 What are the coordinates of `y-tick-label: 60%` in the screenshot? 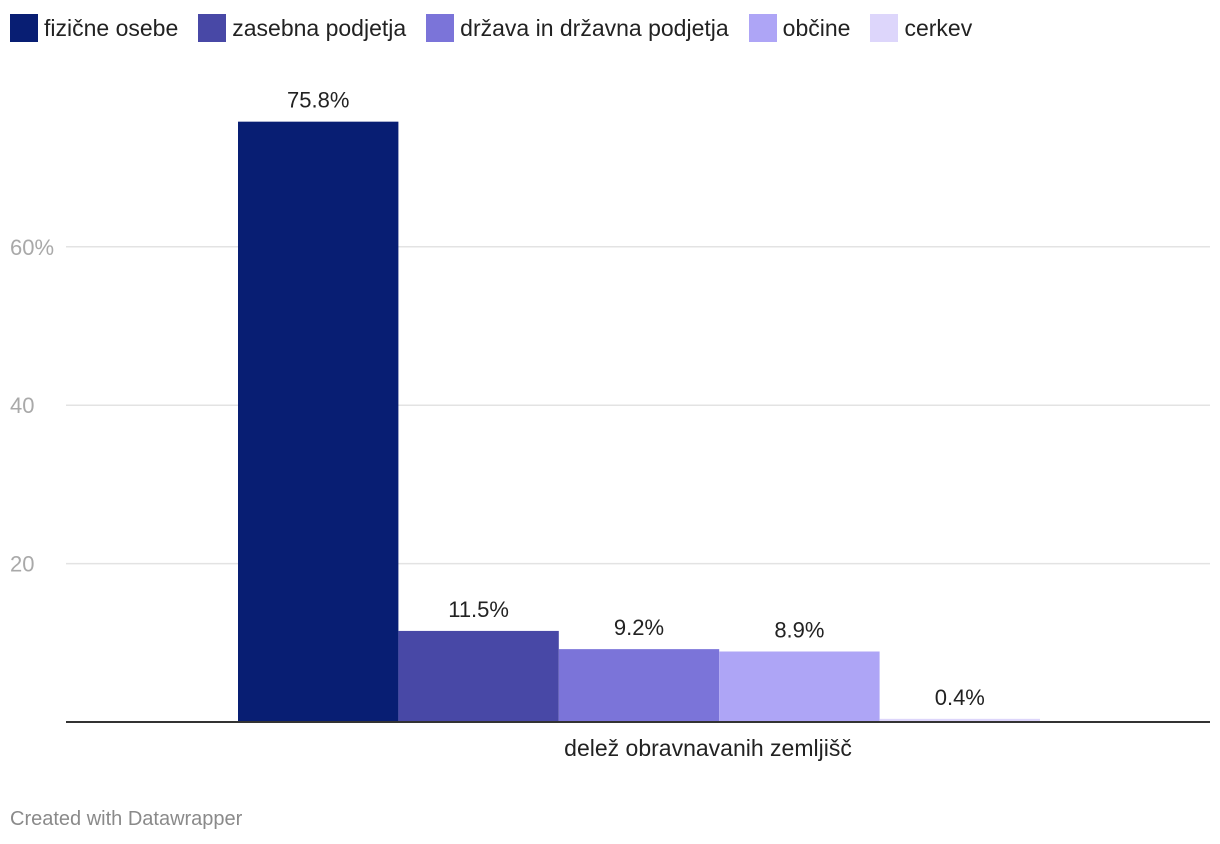 It's located at (32, 247).